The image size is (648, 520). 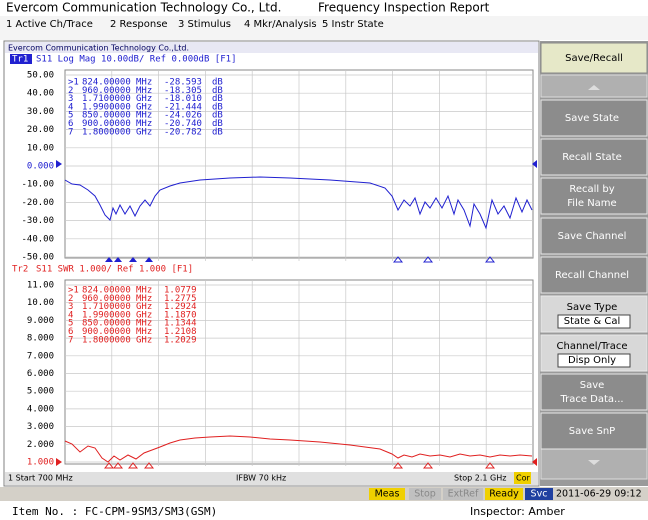 What do you see at coordinates (139, 24) in the screenshot?
I see `menu-item: 2 Response` at bounding box center [139, 24].